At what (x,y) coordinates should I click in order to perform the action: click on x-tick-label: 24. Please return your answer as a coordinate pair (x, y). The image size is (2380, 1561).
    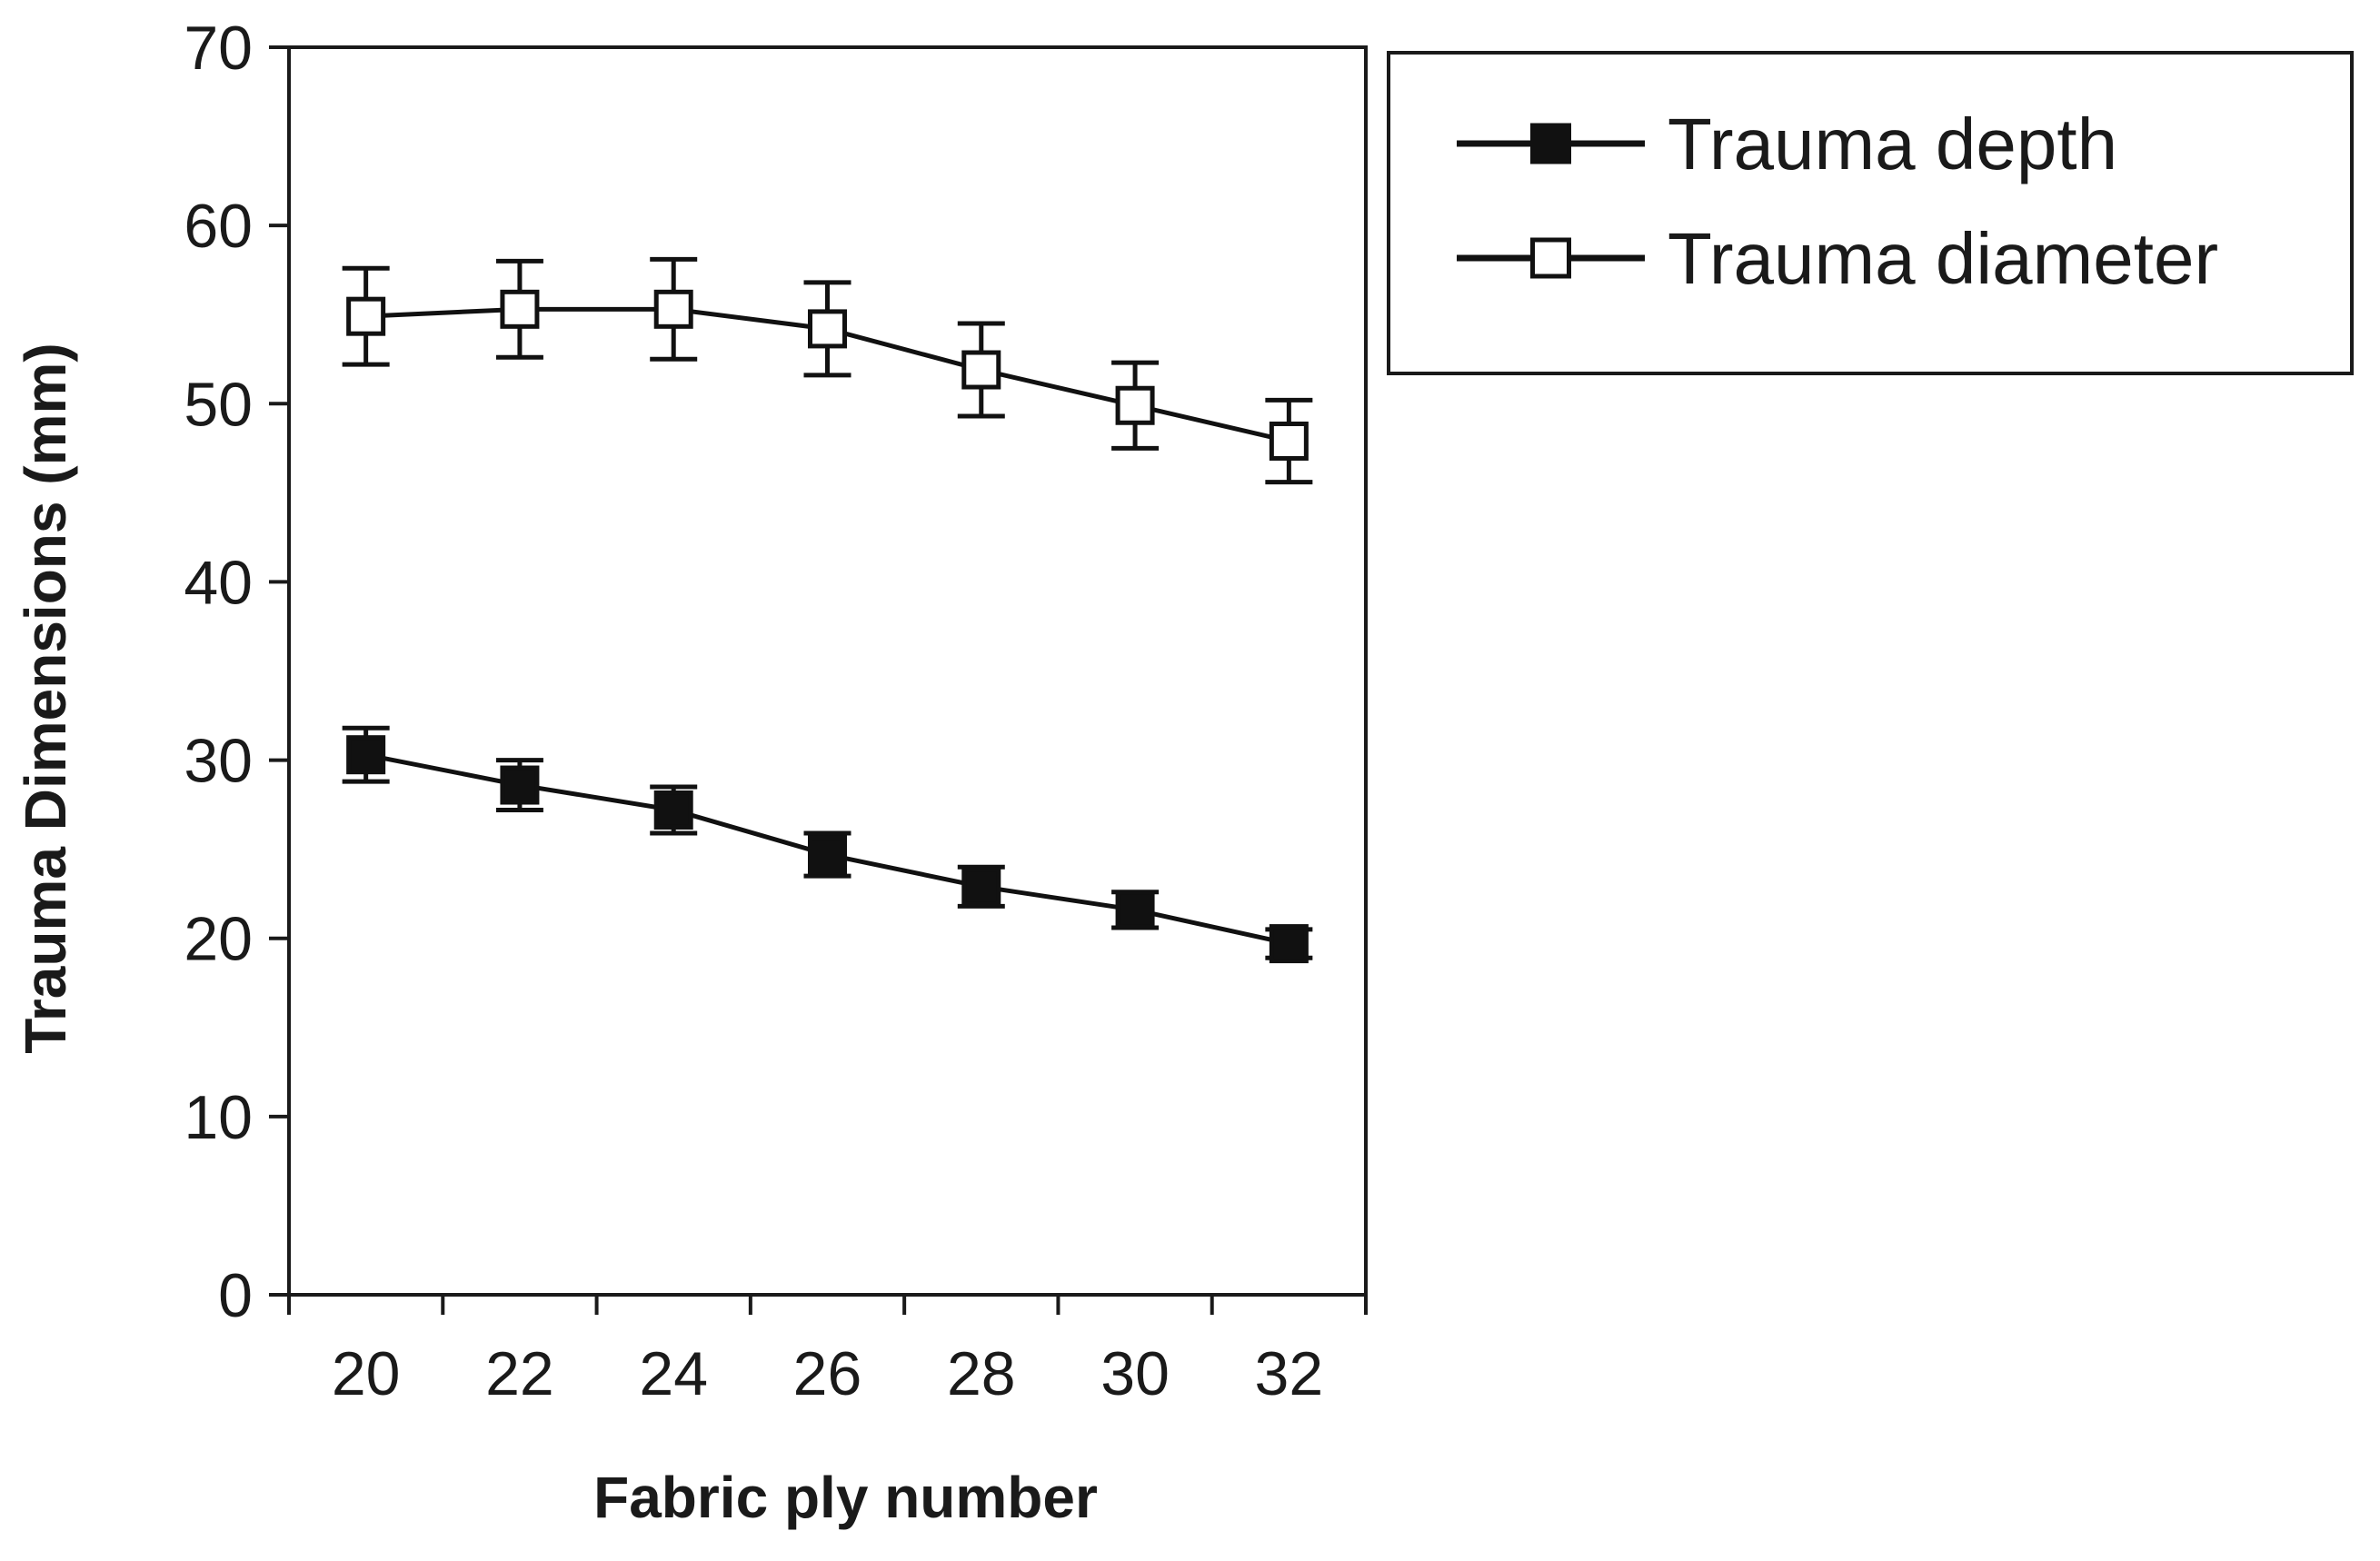
    Looking at the image, I should click on (673, 1373).